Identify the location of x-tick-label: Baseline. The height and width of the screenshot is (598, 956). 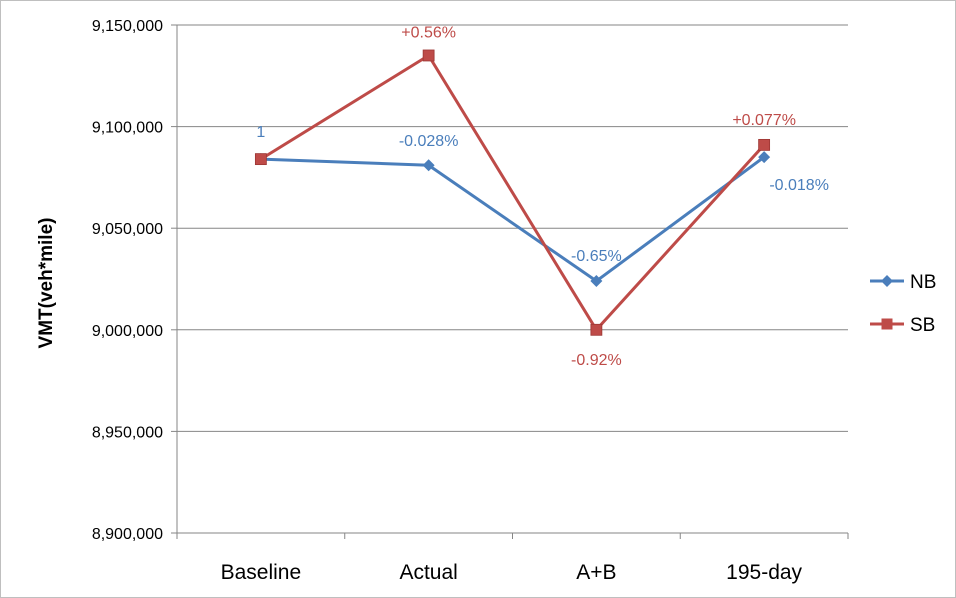
(261, 572).